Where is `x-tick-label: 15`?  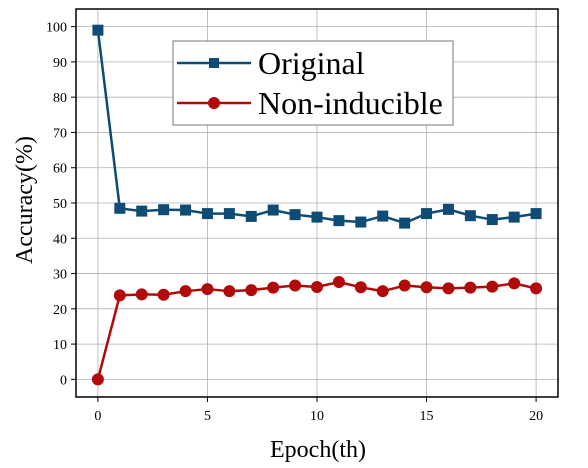 x-tick-label: 15 is located at coordinates (427, 416).